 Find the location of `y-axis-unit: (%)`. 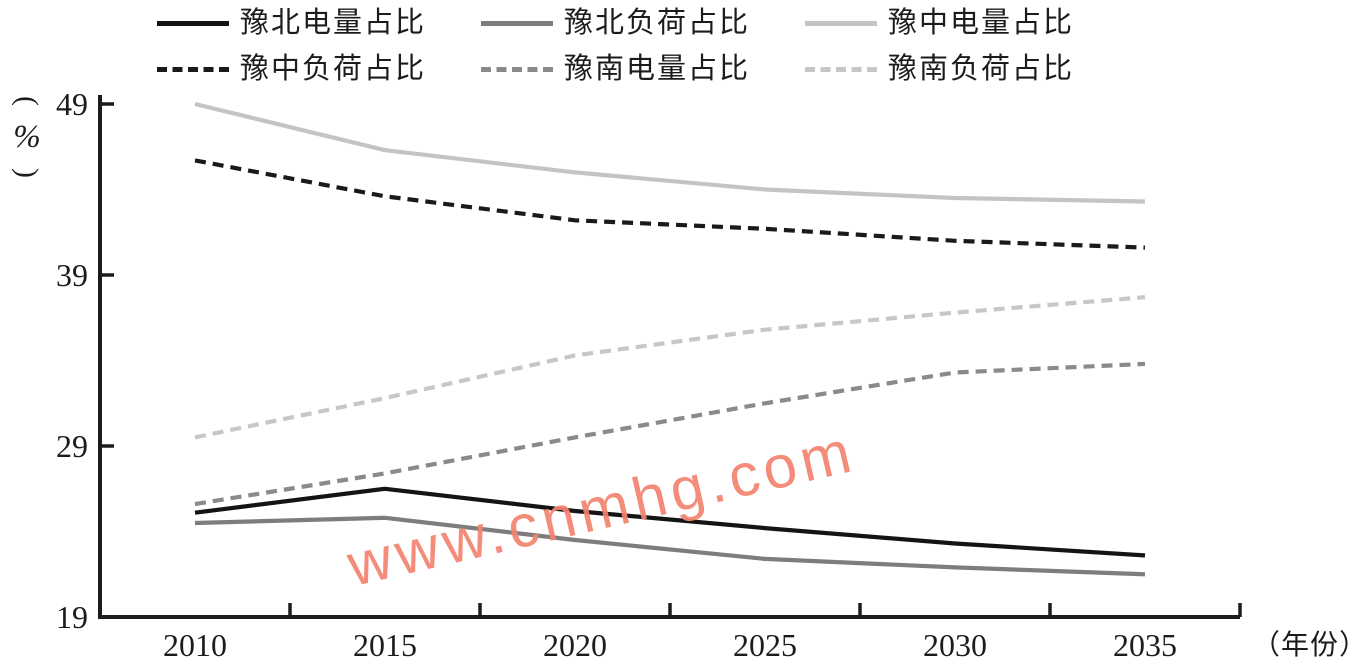

y-axis-unit: (%) is located at coordinates (27, 137).